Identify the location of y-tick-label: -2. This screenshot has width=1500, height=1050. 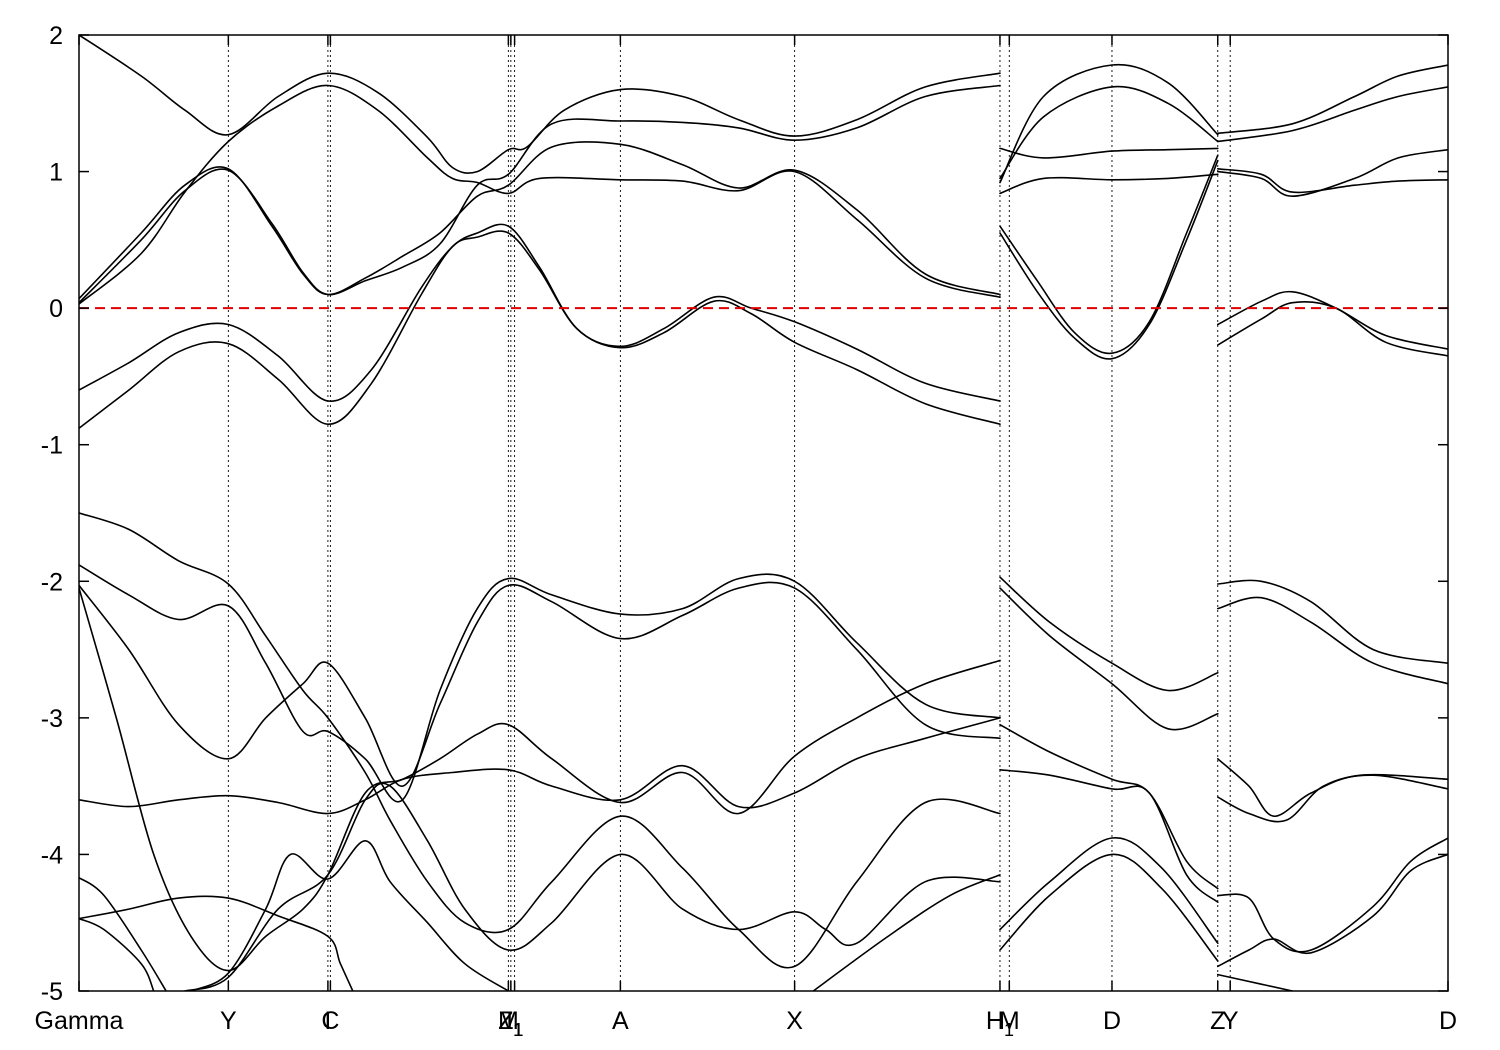
(52, 582).